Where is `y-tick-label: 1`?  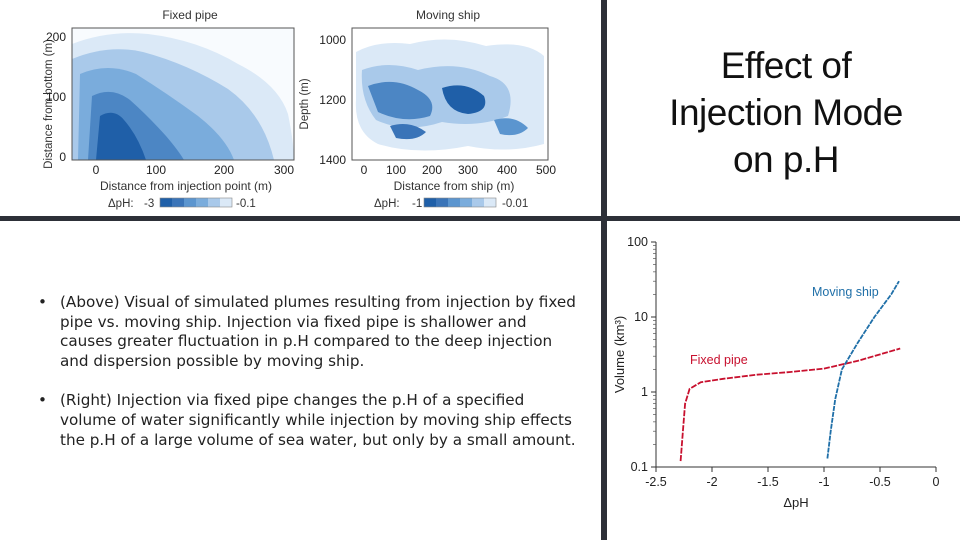
y-tick-label: 1 is located at coordinates (644, 392).